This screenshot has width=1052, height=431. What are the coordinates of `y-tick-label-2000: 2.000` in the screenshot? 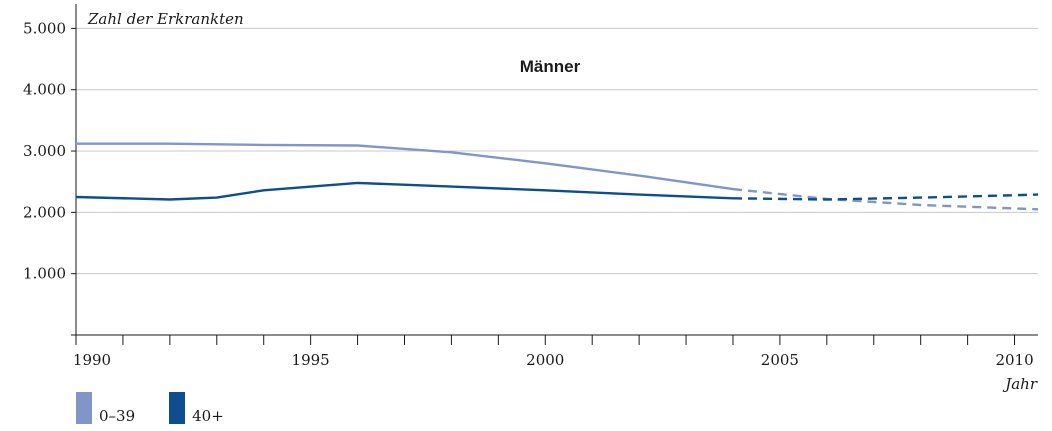 It's located at (44, 212).